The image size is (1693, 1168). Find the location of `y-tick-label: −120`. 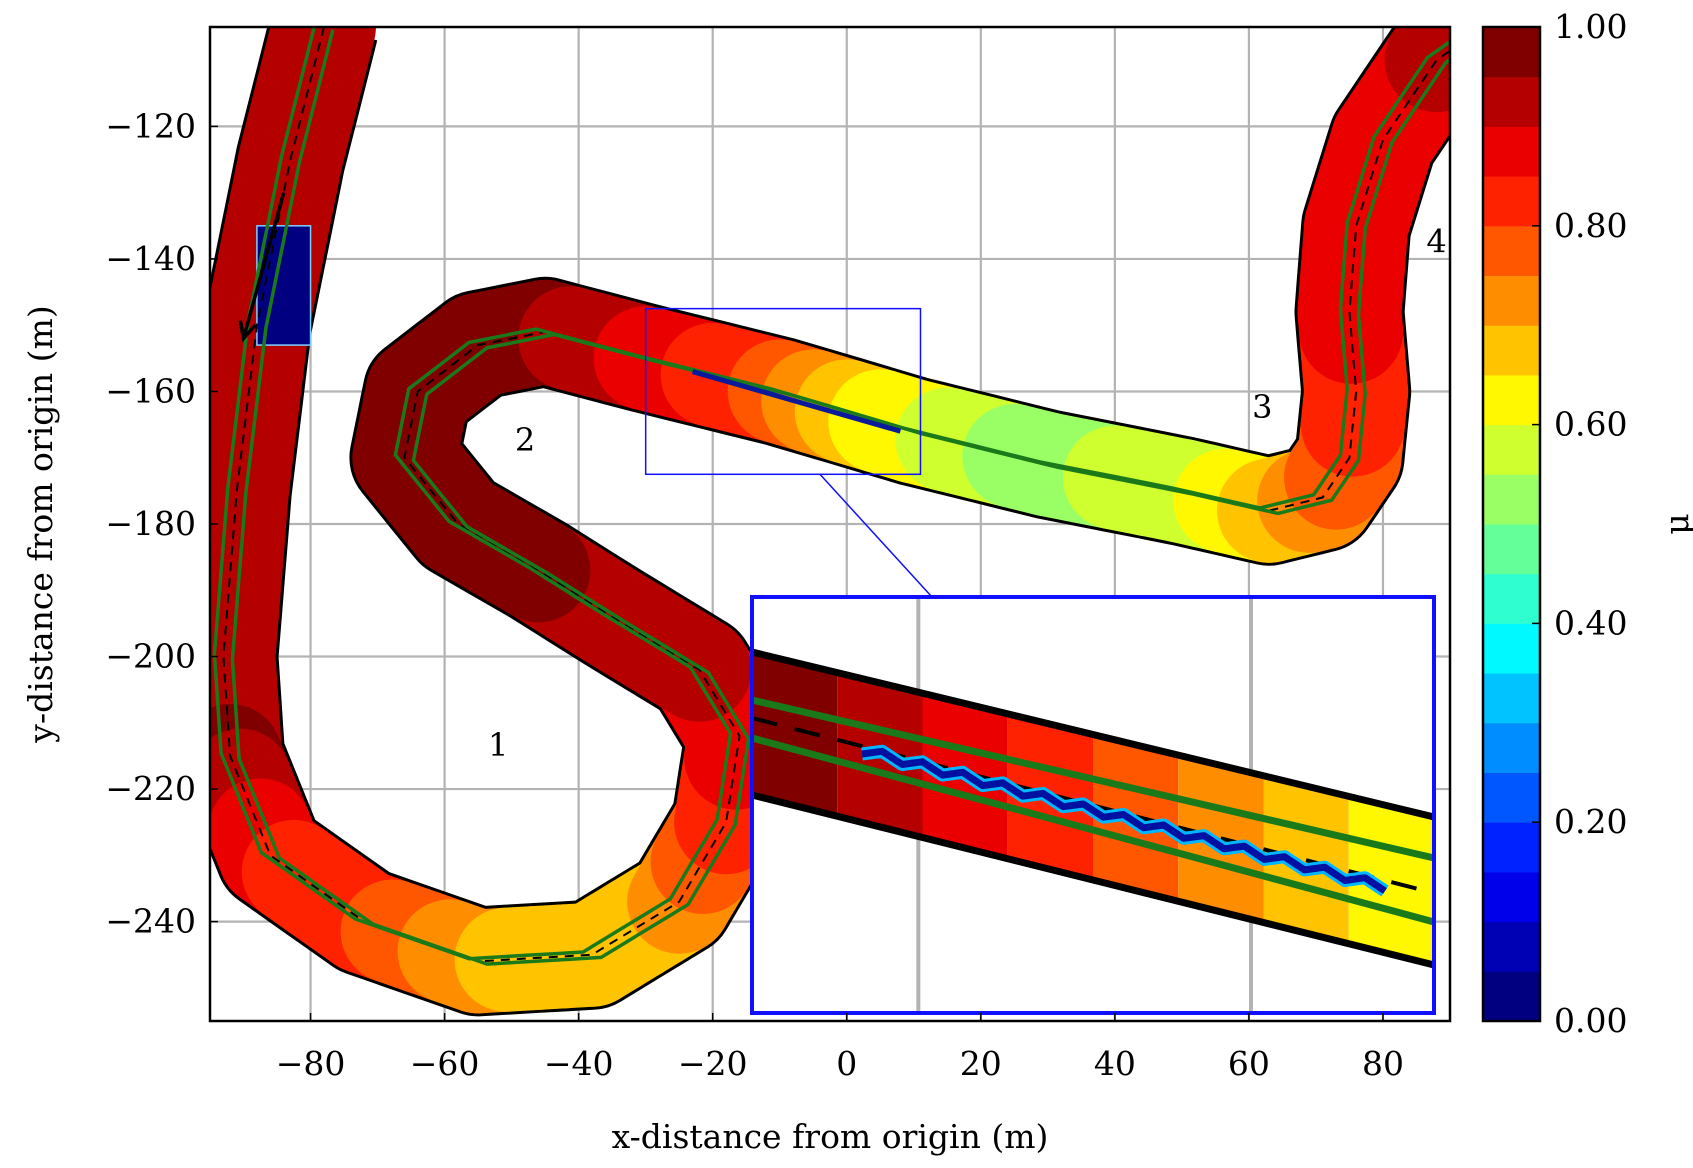

y-tick-label: −120 is located at coordinates (150, 125).